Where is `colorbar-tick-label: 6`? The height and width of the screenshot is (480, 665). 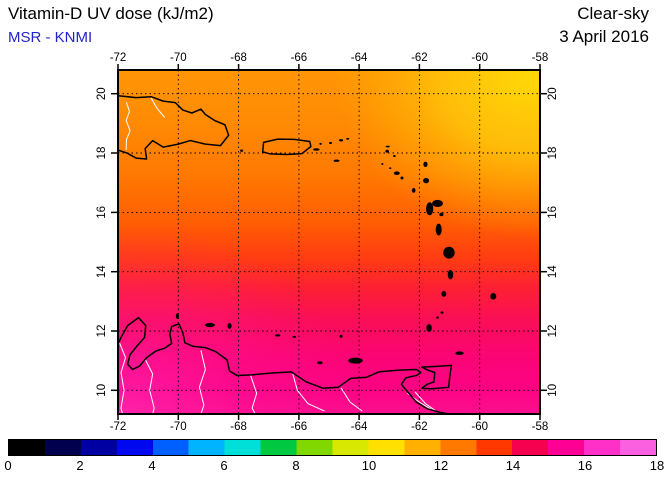 colorbar-tick-label: 6 is located at coordinates (224, 465).